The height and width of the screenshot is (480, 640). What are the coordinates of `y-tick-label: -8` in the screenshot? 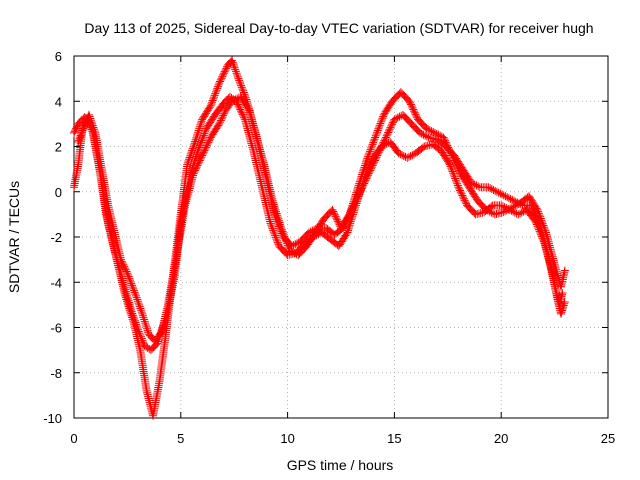 It's located at (56, 373).